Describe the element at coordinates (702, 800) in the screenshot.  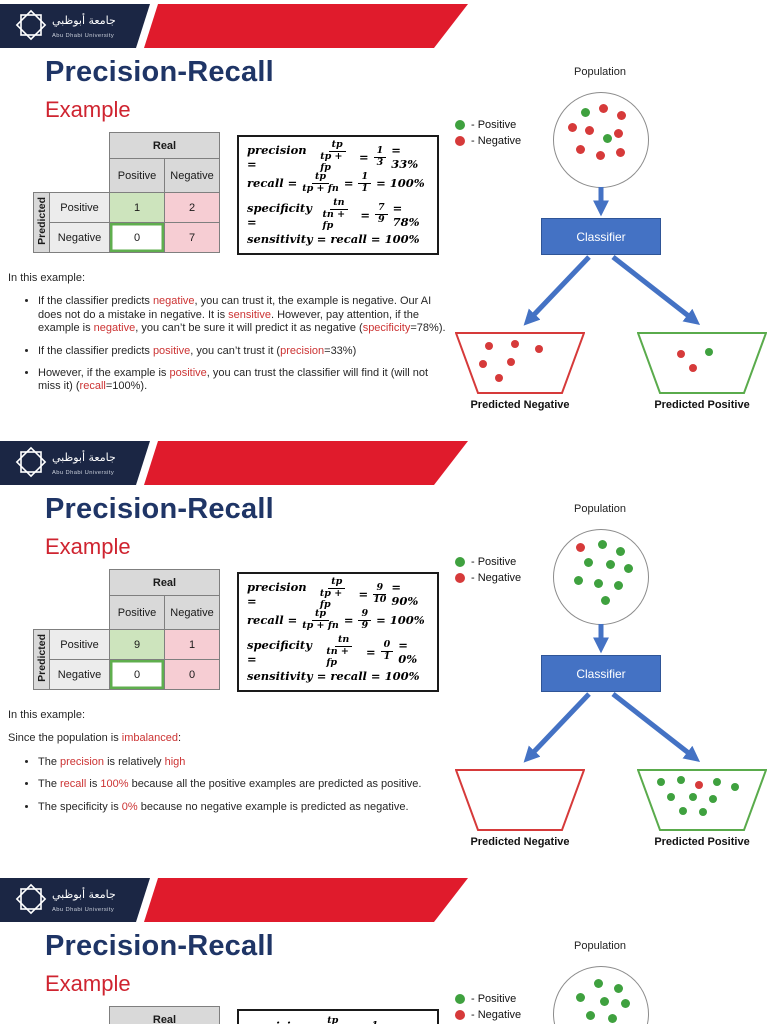
I see `predicted-positive-bin` at that location.